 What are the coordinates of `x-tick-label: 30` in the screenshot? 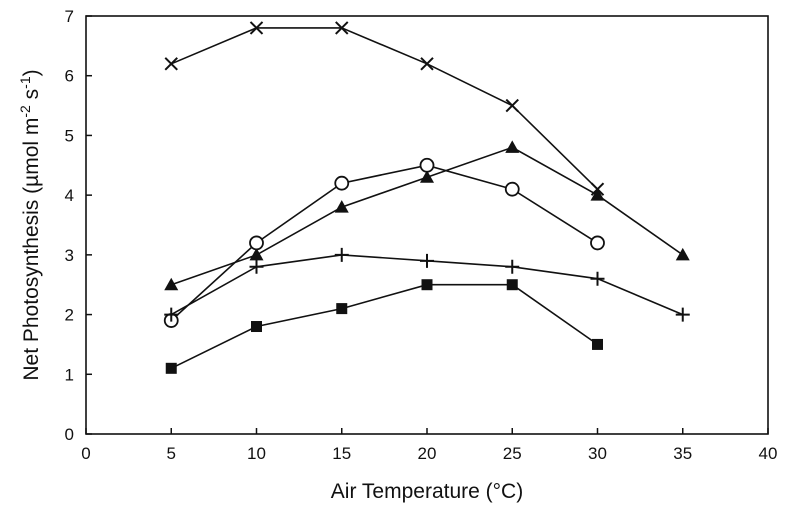 It's located at (597, 453).